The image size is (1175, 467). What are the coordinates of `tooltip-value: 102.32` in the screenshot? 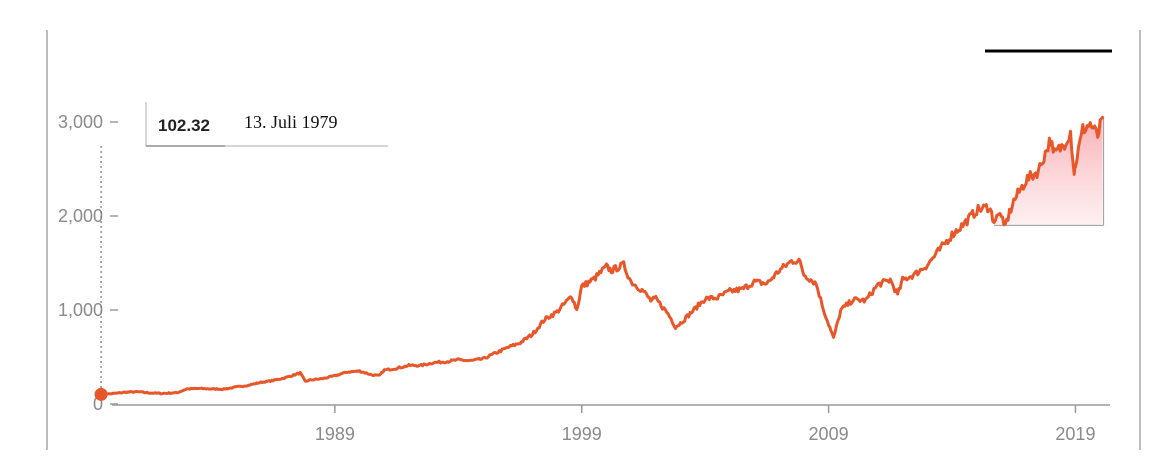 It's located at (184, 125).